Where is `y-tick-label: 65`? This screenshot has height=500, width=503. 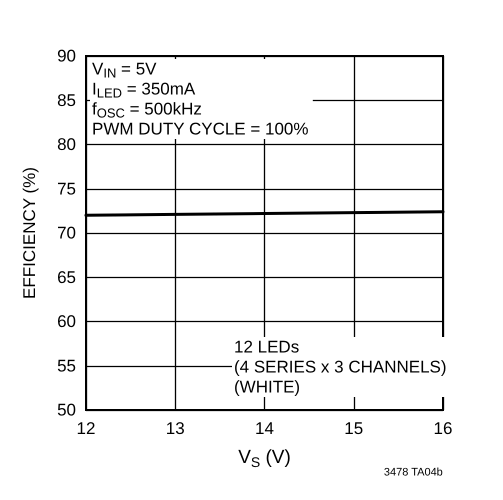 y-tick-label: 65 is located at coordinates (66, 277).